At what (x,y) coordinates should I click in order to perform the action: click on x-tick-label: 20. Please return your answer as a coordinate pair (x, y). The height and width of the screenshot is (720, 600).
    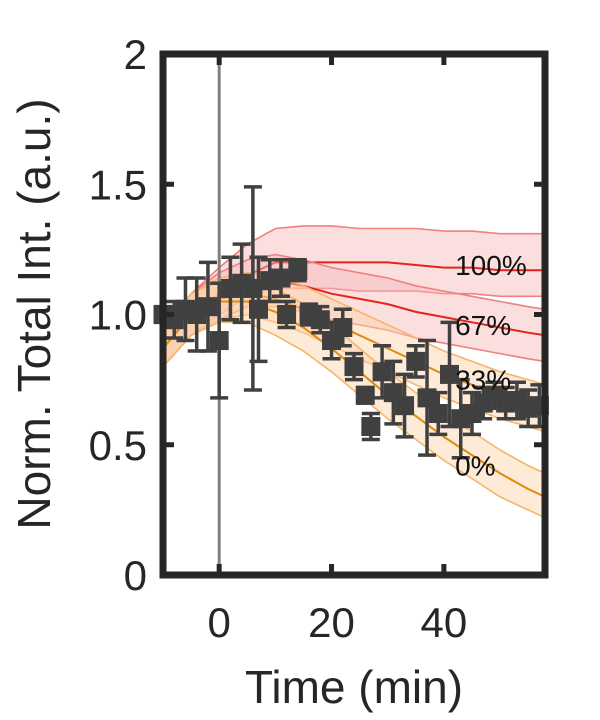
    Looking at the image, I should click on (331, 622).